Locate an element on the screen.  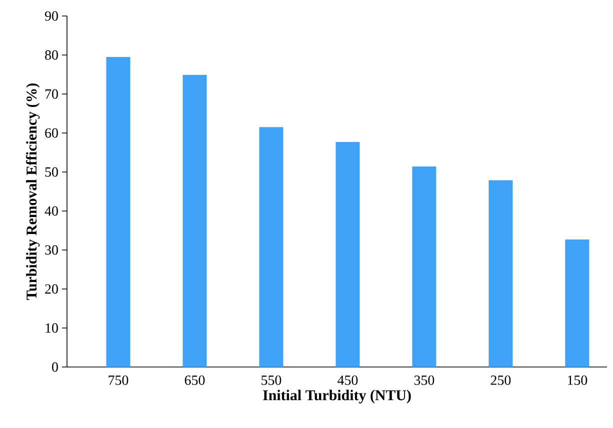
x-tick-label: 550 is located at coordinates (272, 380).